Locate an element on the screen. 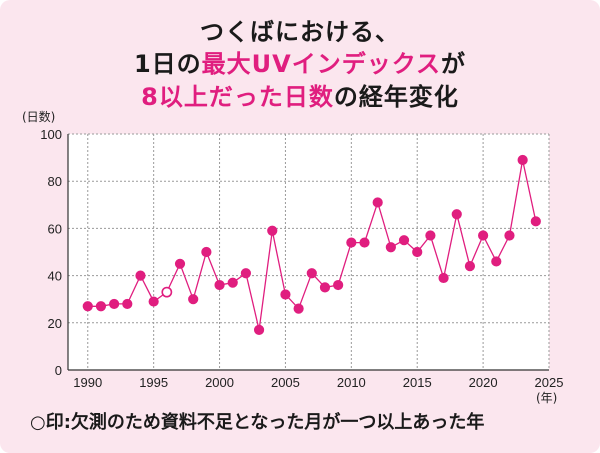 Image resolution: width=600 pixels, height=453 pixels. y-tick-label: 0 is located at coordinates (58, 370).